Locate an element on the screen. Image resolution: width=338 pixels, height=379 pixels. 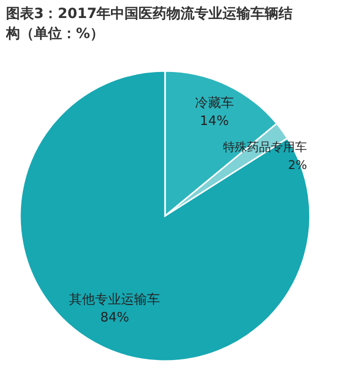
data-label: 84% is located at coordinates (115, 318).